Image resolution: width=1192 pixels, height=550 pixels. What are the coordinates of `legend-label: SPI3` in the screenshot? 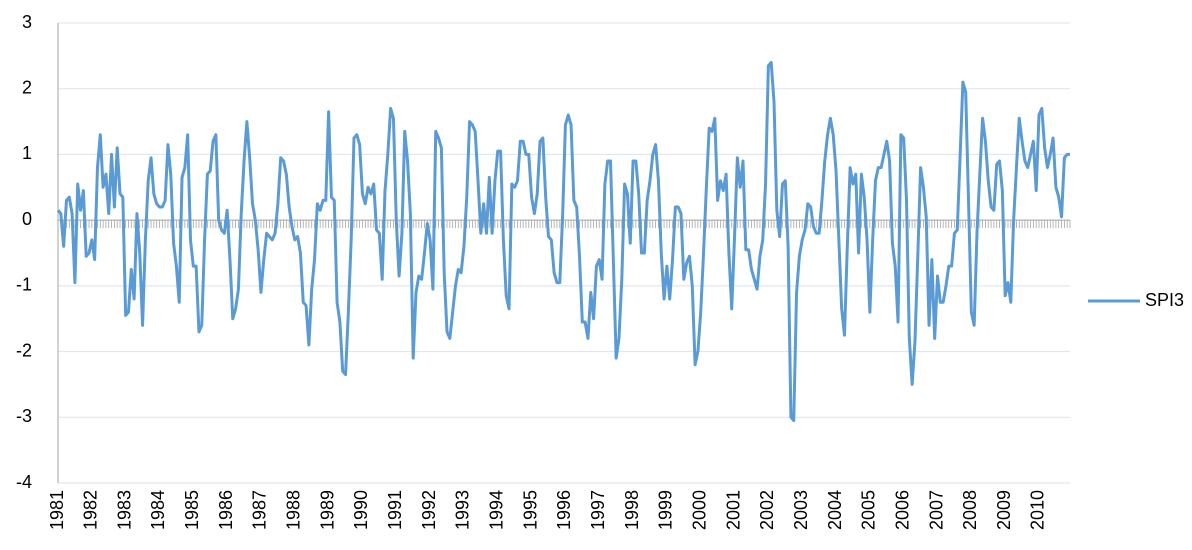 It's located at (1164, 300).